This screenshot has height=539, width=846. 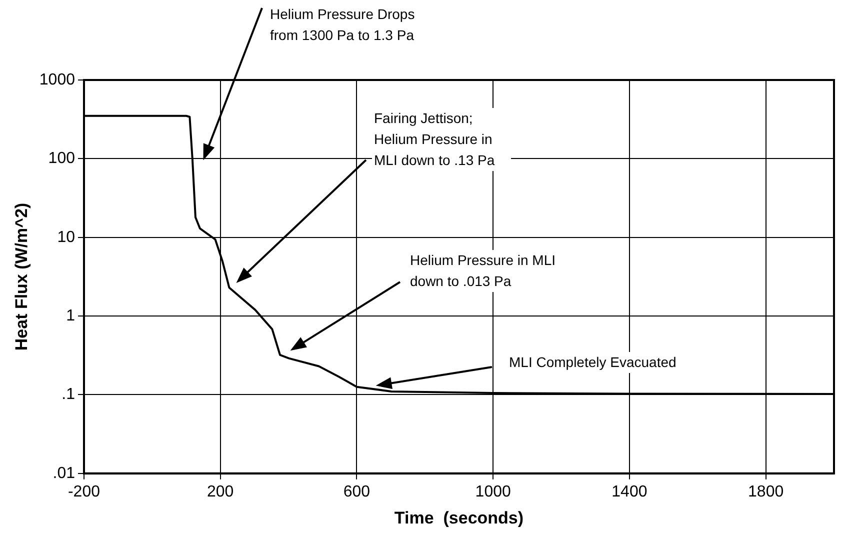 What do you see at coordinates (592, 362) in the screenshot?
I see `annotation: MLI Completely Evacuated` at bounding box center [592, 362].